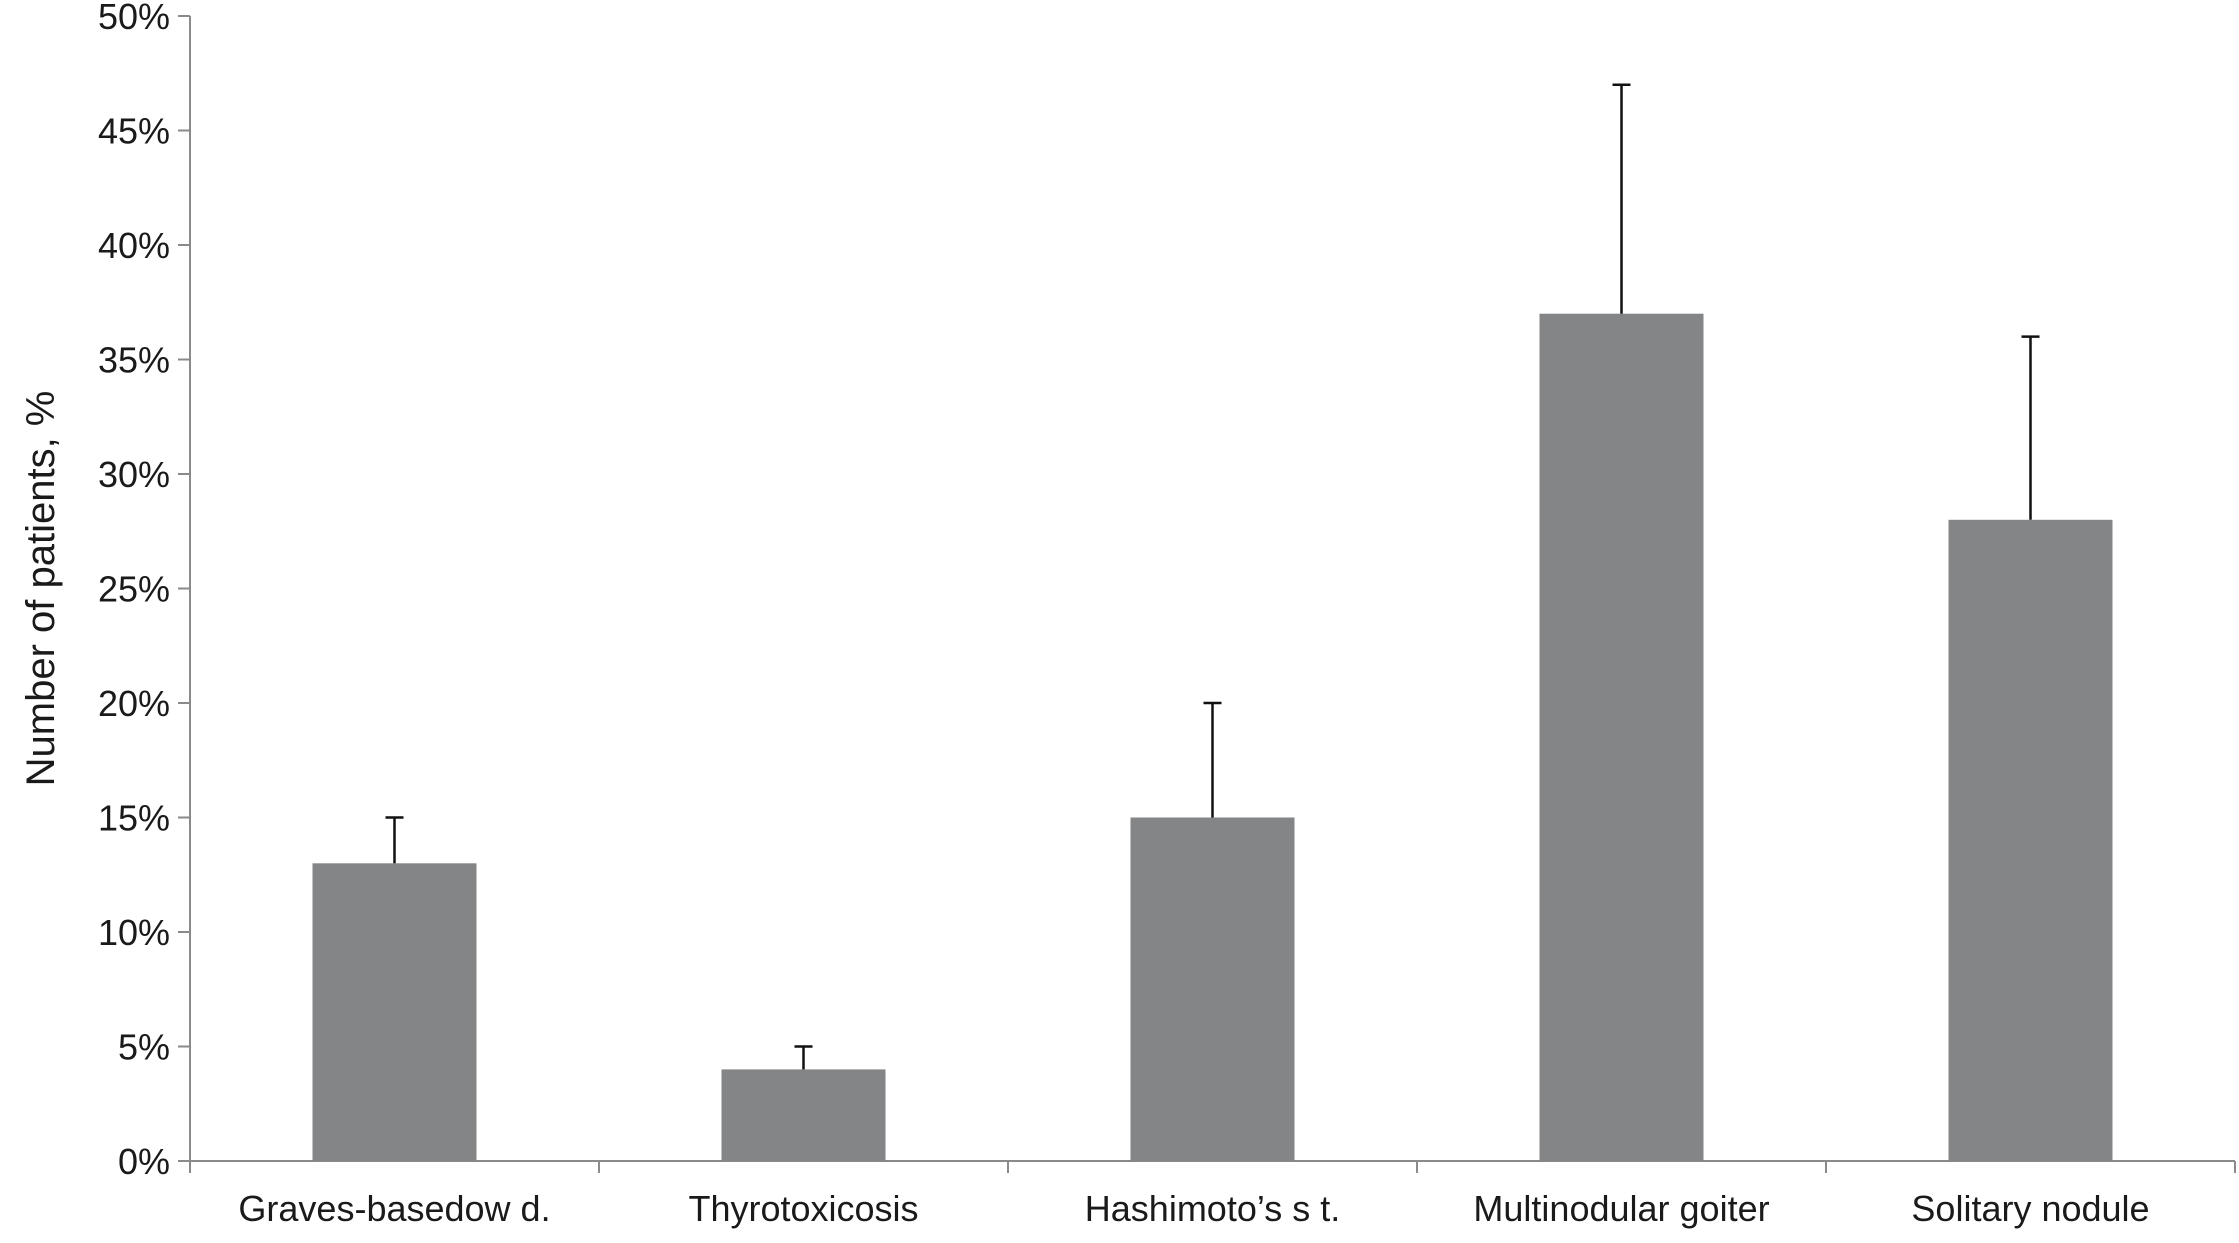 The image size is (2239, 1243). I want to click on y-tick-label: 0%, so click(144, 1161).